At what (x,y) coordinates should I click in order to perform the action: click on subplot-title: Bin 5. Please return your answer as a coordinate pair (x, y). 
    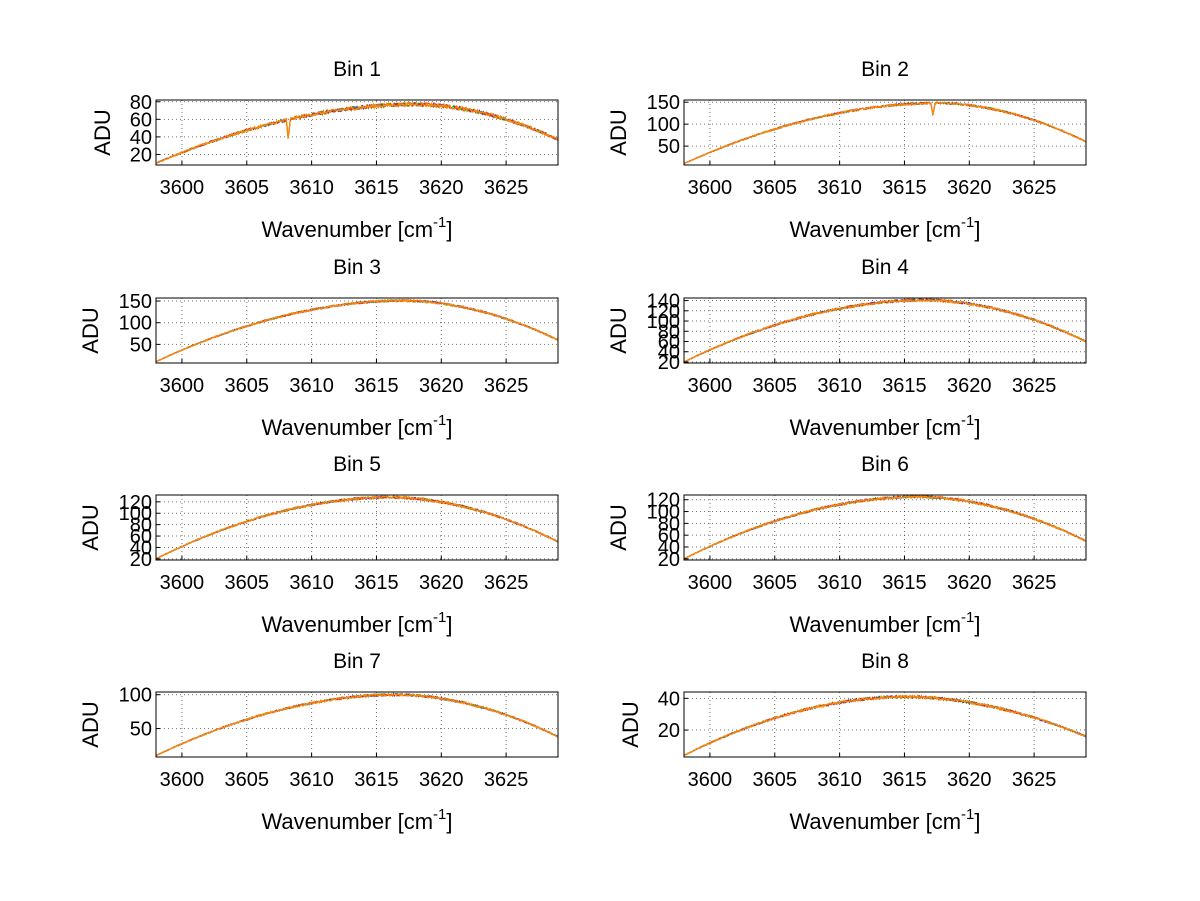
    Looking at the image, I should click on (357, 464).